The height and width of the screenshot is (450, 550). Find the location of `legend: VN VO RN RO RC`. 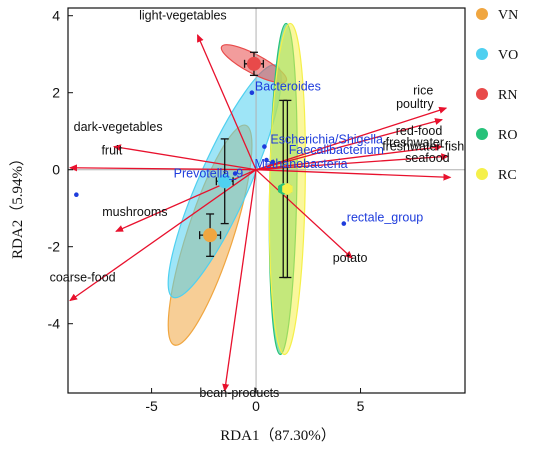

legend: VN VO RN RO RC is located at coordinates (497, 95).